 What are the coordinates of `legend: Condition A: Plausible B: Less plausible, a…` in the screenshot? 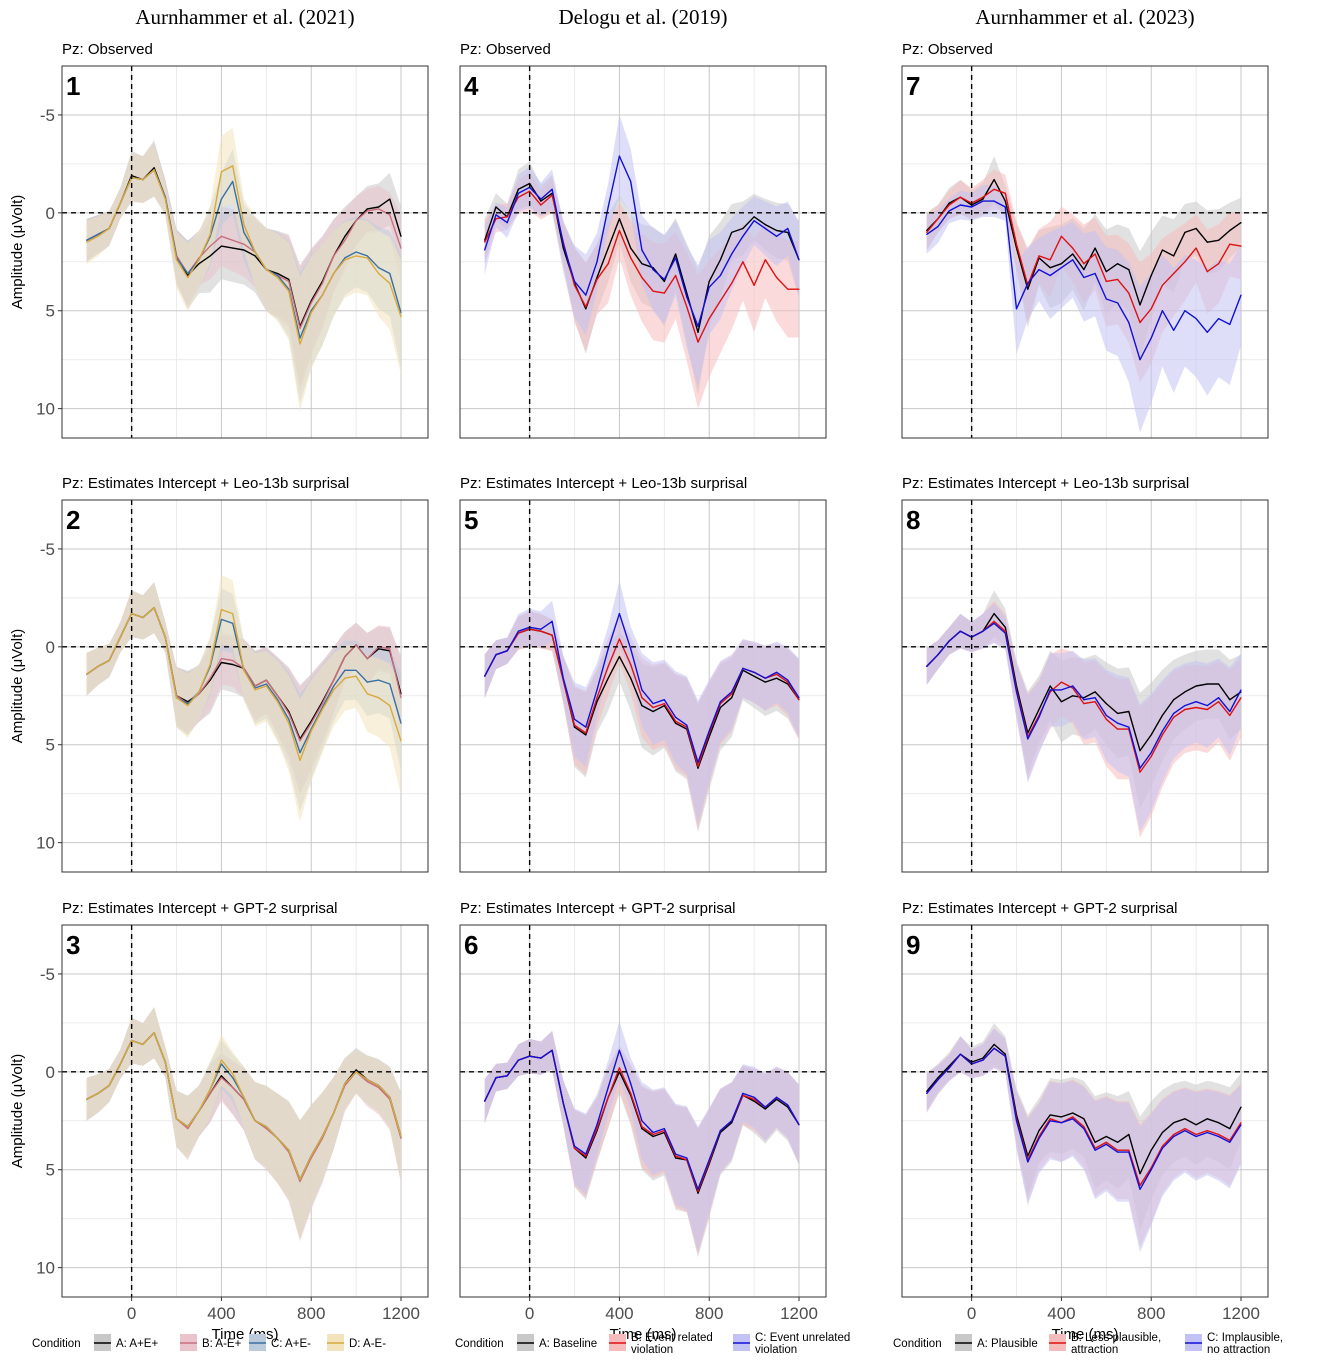 It's located at (1088, 1344).